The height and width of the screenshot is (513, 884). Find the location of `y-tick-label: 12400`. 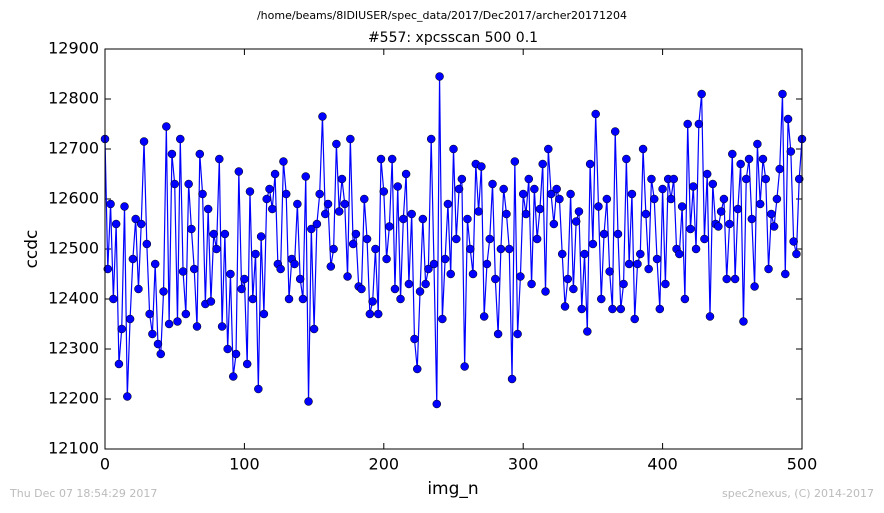

y-tick-label: 12400 is located at coordinates (73, 298).